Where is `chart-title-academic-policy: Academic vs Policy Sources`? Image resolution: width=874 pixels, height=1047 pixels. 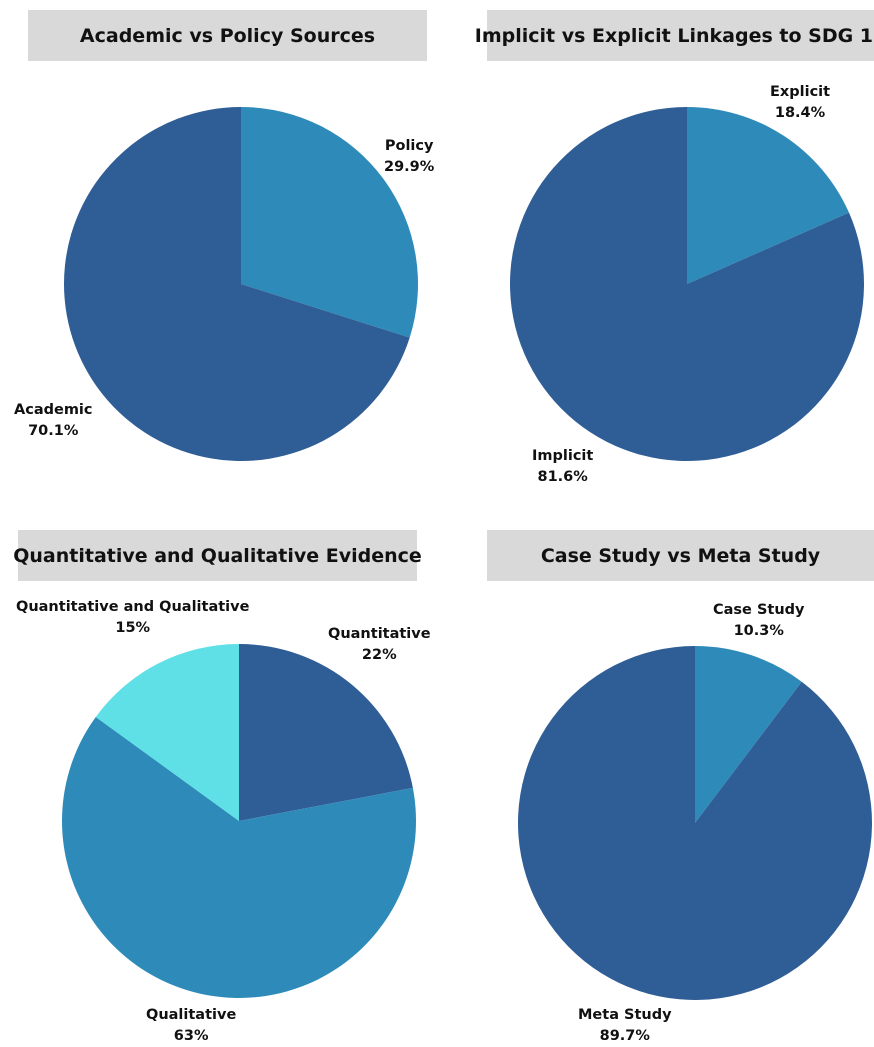 chart-title-academic-policy: Academic vs Policy Sources is located at coordinates (227, 35).